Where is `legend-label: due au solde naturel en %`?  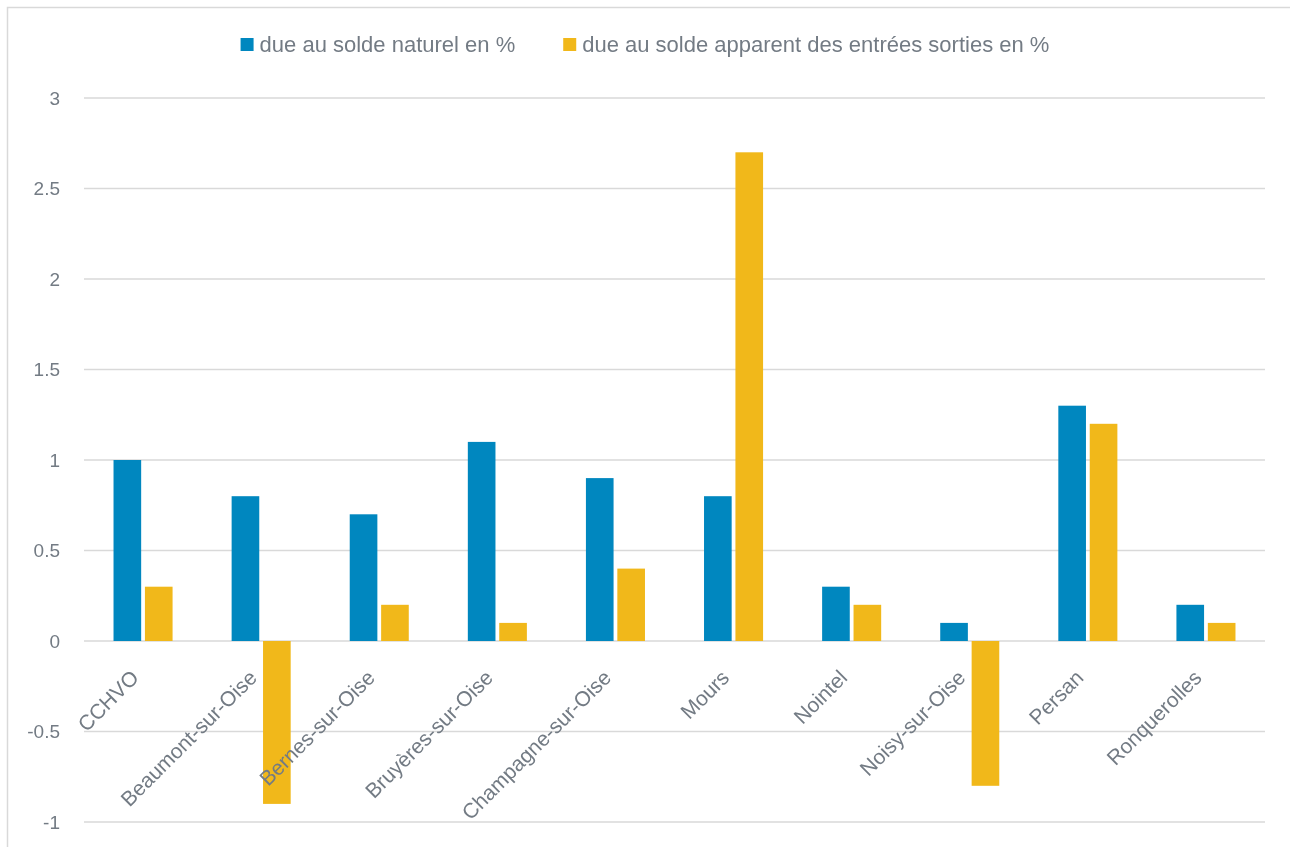 legend-label: due au solde naturel en % is located at coordinates (387, 44).